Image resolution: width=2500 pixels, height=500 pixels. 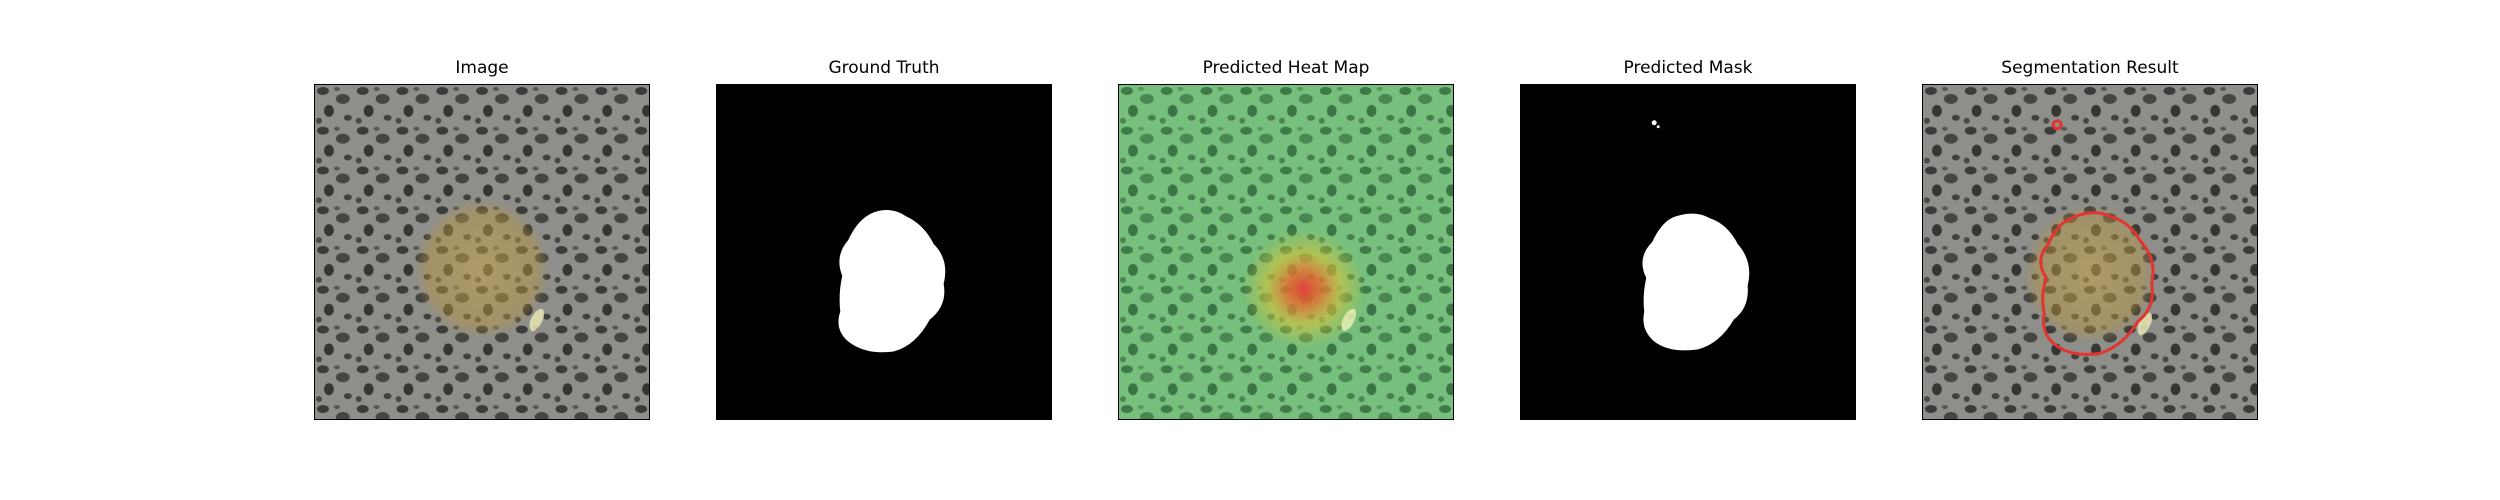 I want to click on heatmap-canvas, so click(x=1286, y=252).